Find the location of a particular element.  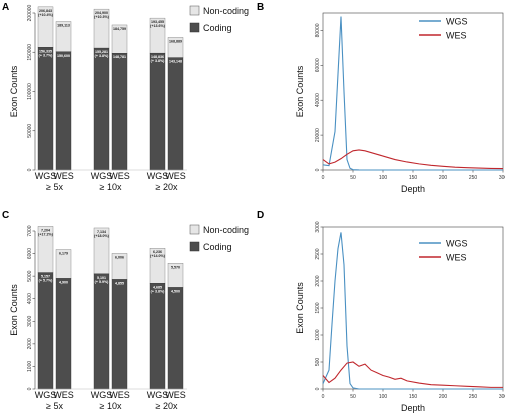

bar-total-percent: (+13.6%) is located at coordinates (157, 26).